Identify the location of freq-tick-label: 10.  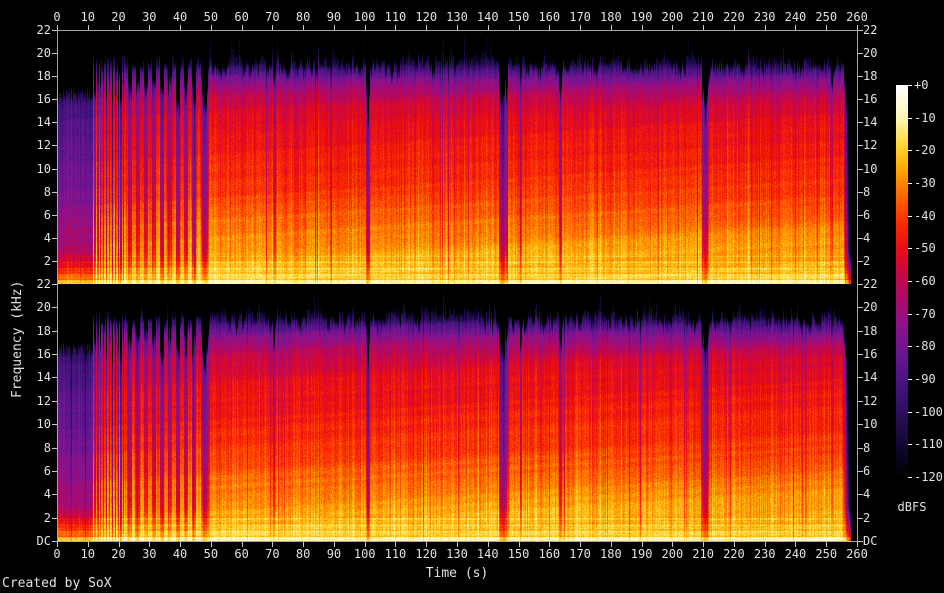
(870, 169).